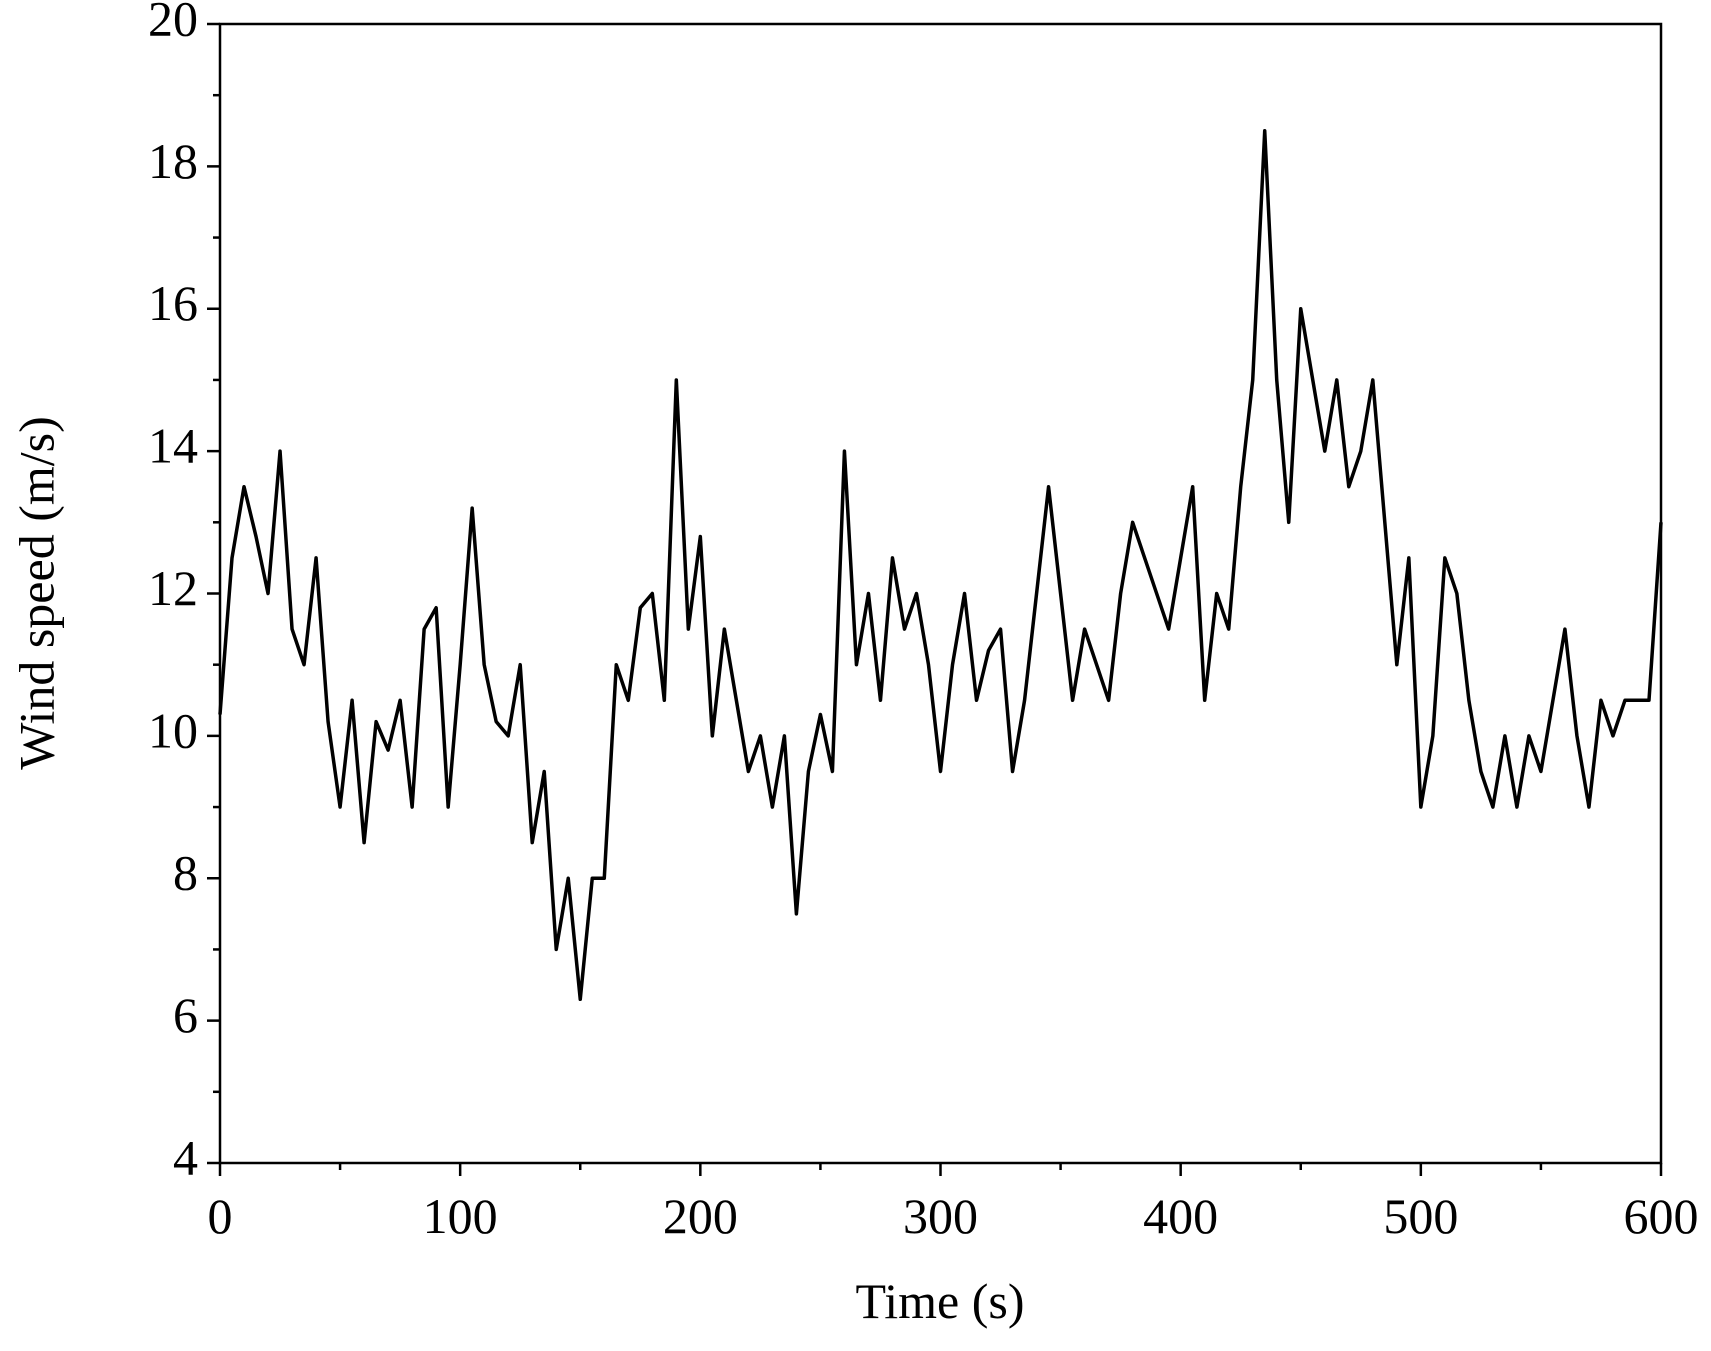 The width and height of the screenshot is (1711, 1351). Describe the element at coordinates (173, 303) in the screenshot. I see `y-tick-label: 16` at that location.